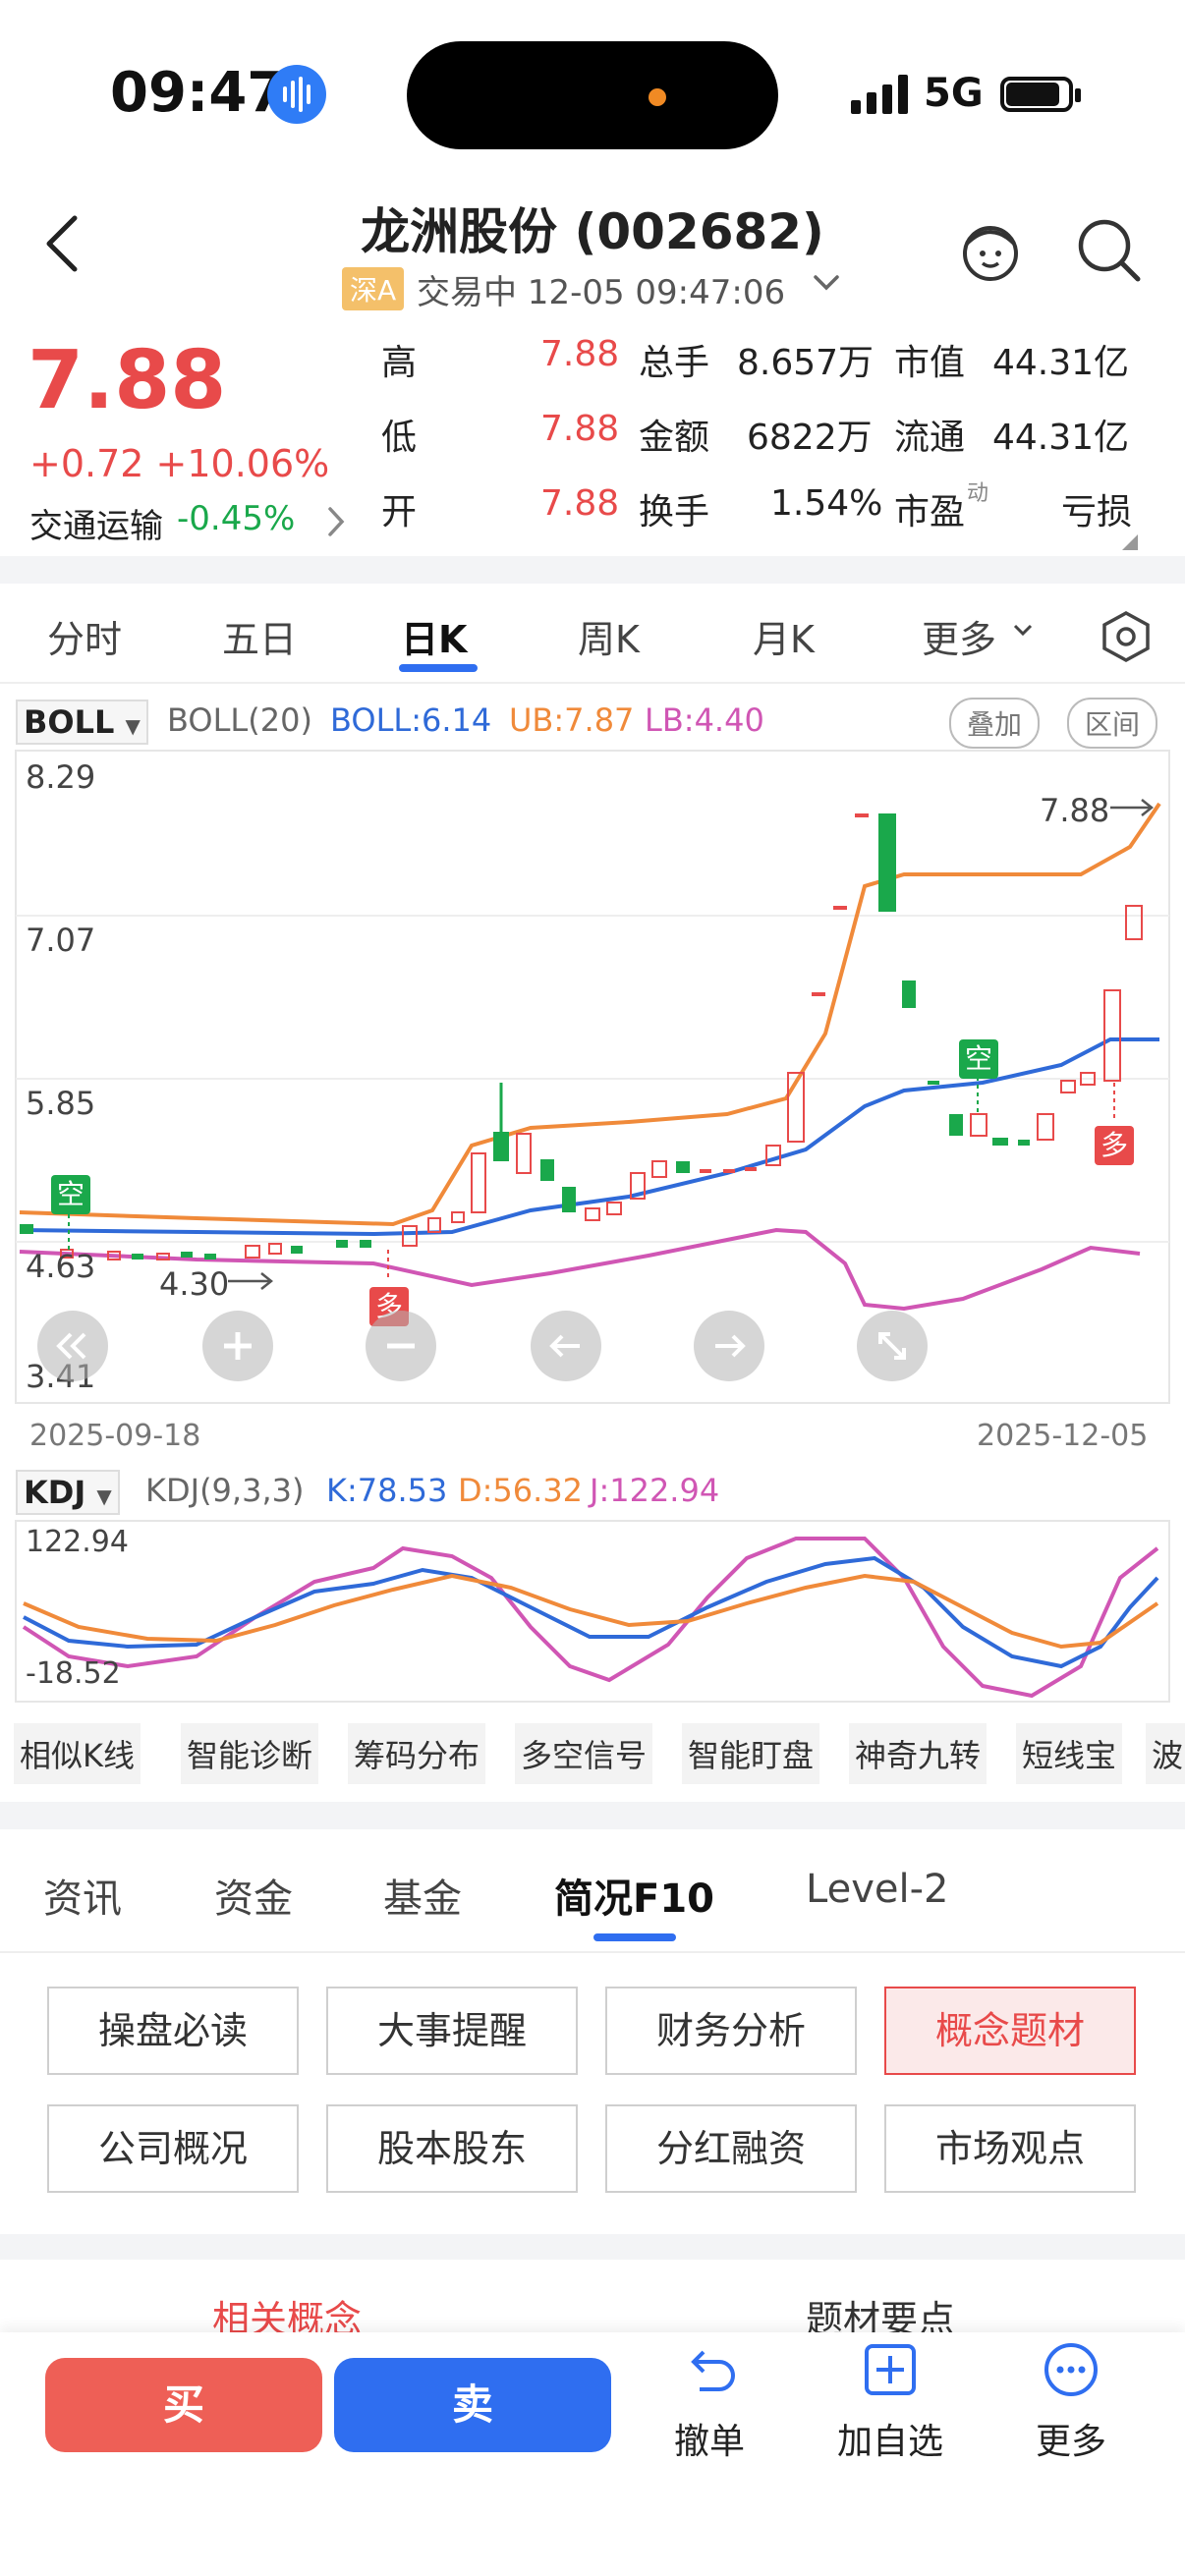 Image resolution: width=1185 pixels, height=2576 pixels. Describe the element at coordinates (592, 1611) in the screenshot. I see `kdj-chart` at that location.